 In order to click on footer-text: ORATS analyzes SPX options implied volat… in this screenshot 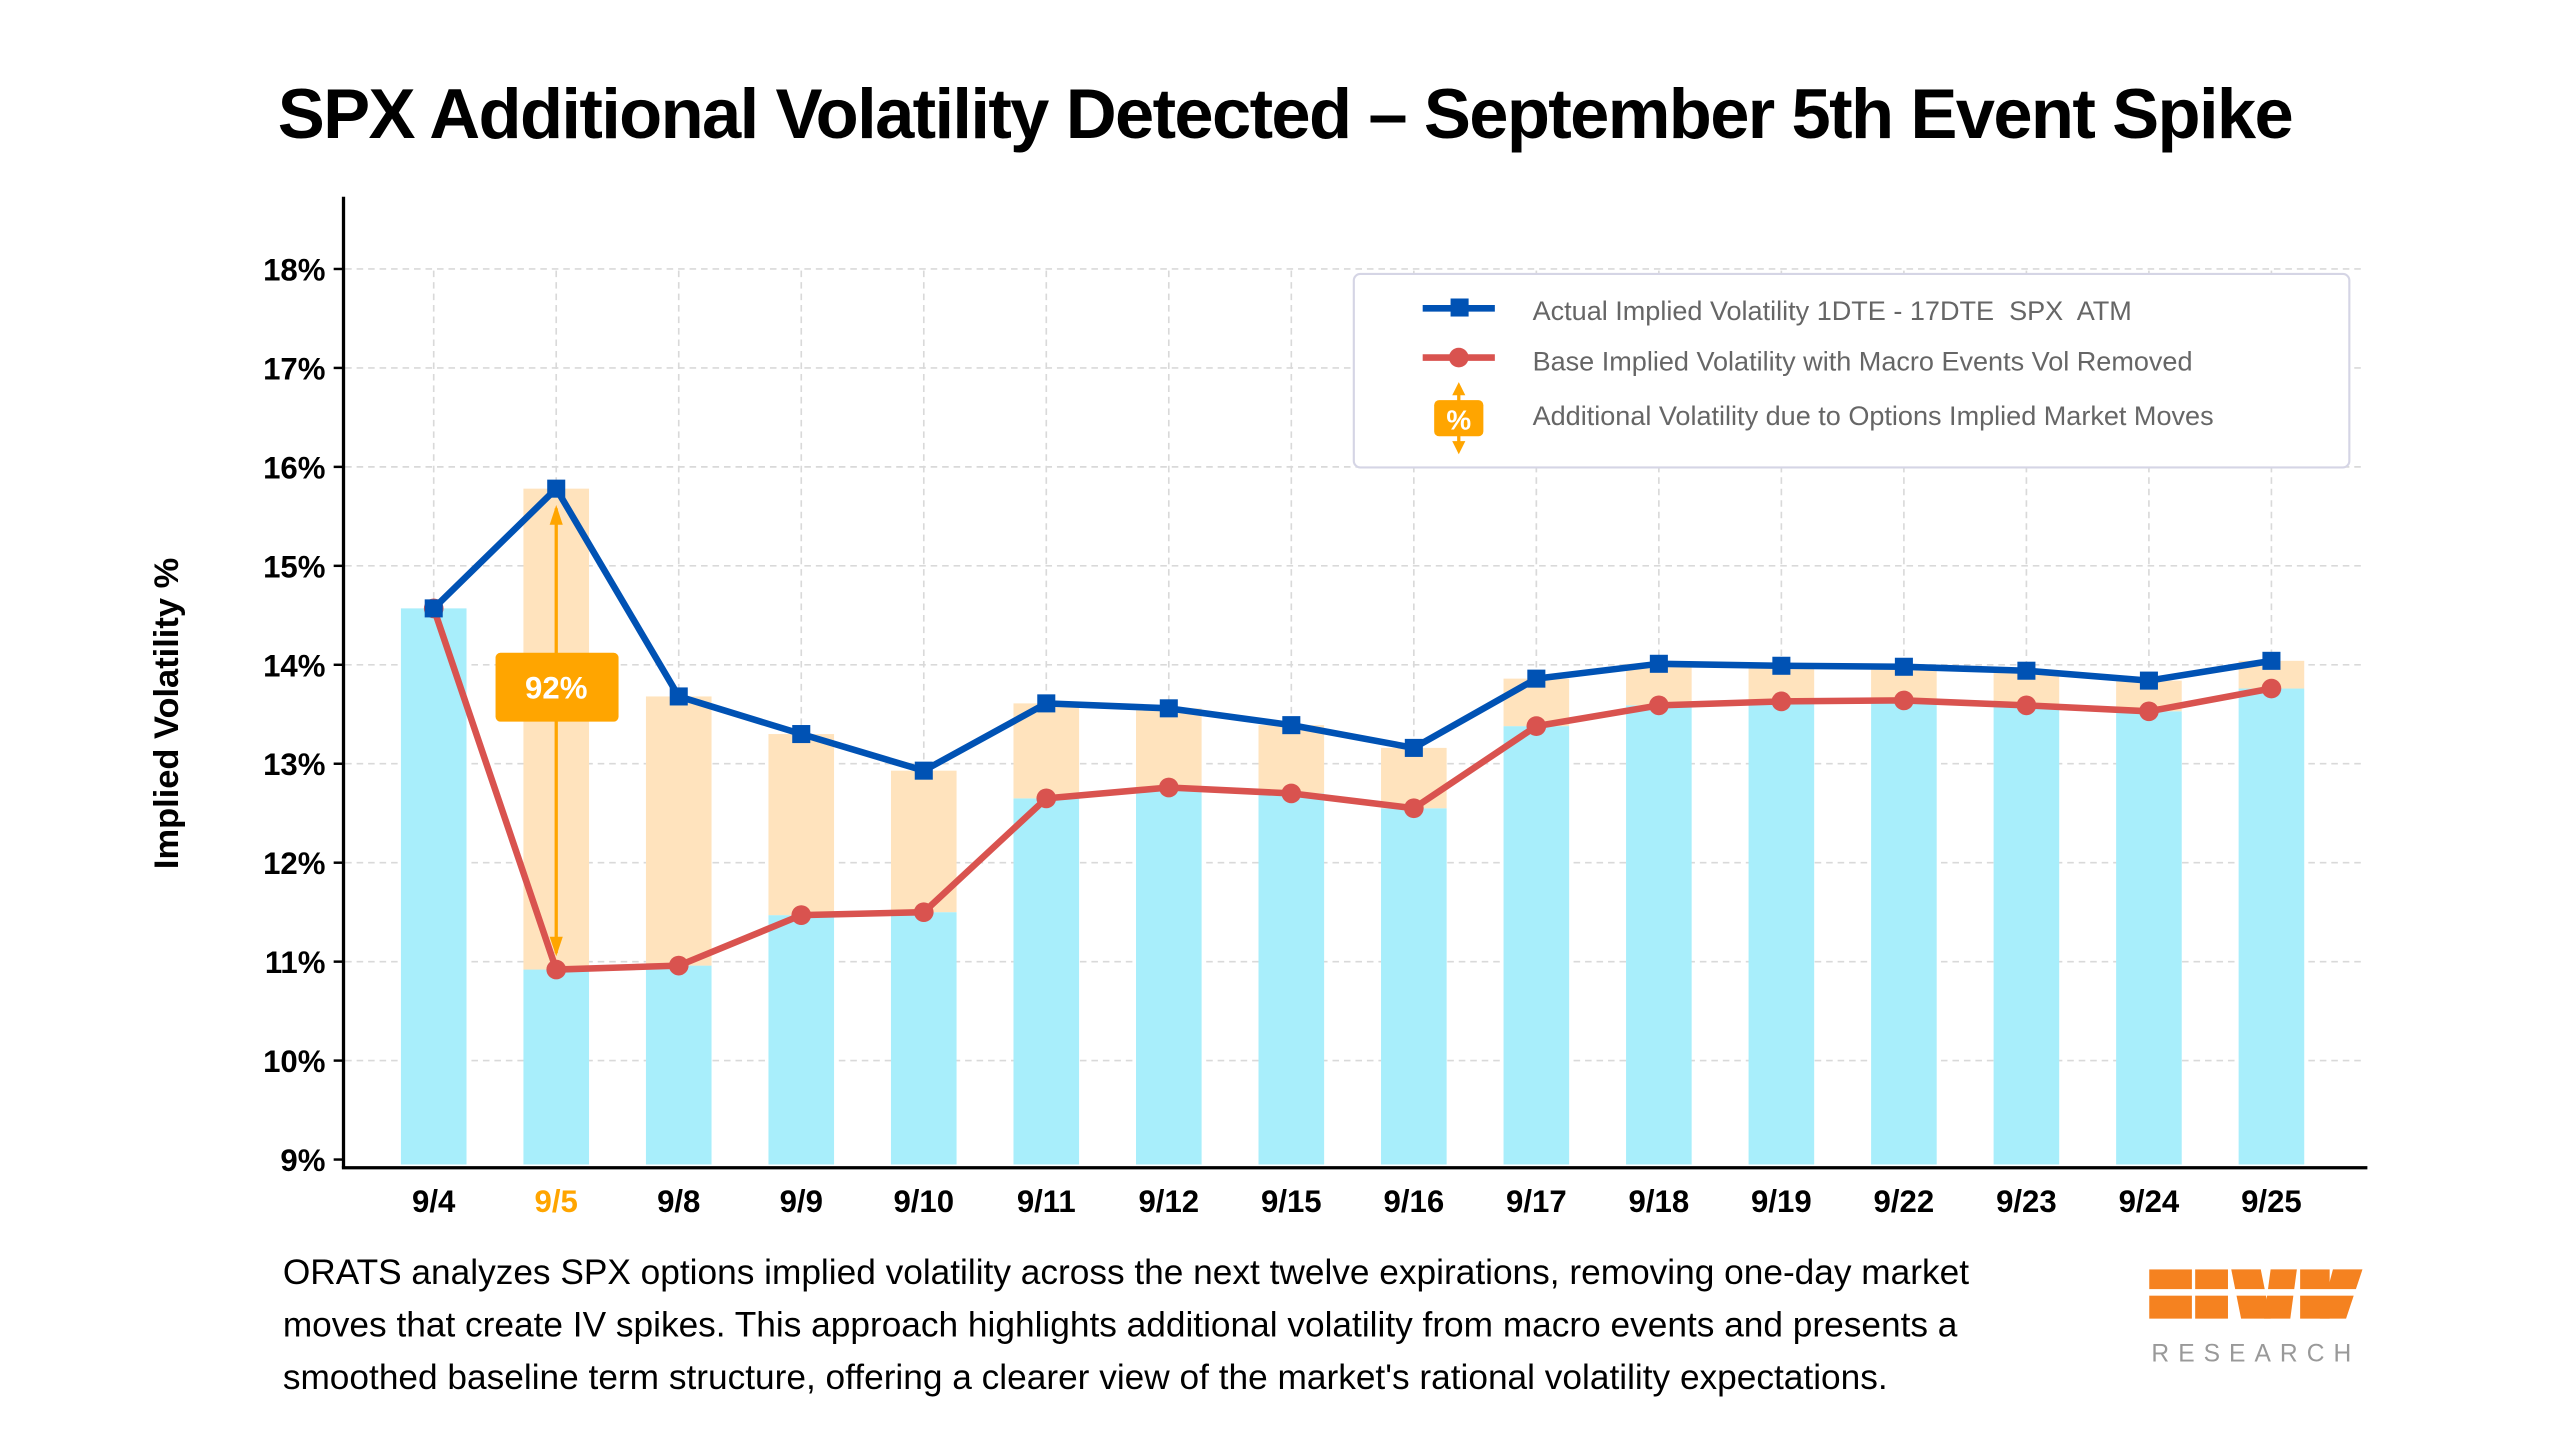, I will do `click(1126, 1325)`.